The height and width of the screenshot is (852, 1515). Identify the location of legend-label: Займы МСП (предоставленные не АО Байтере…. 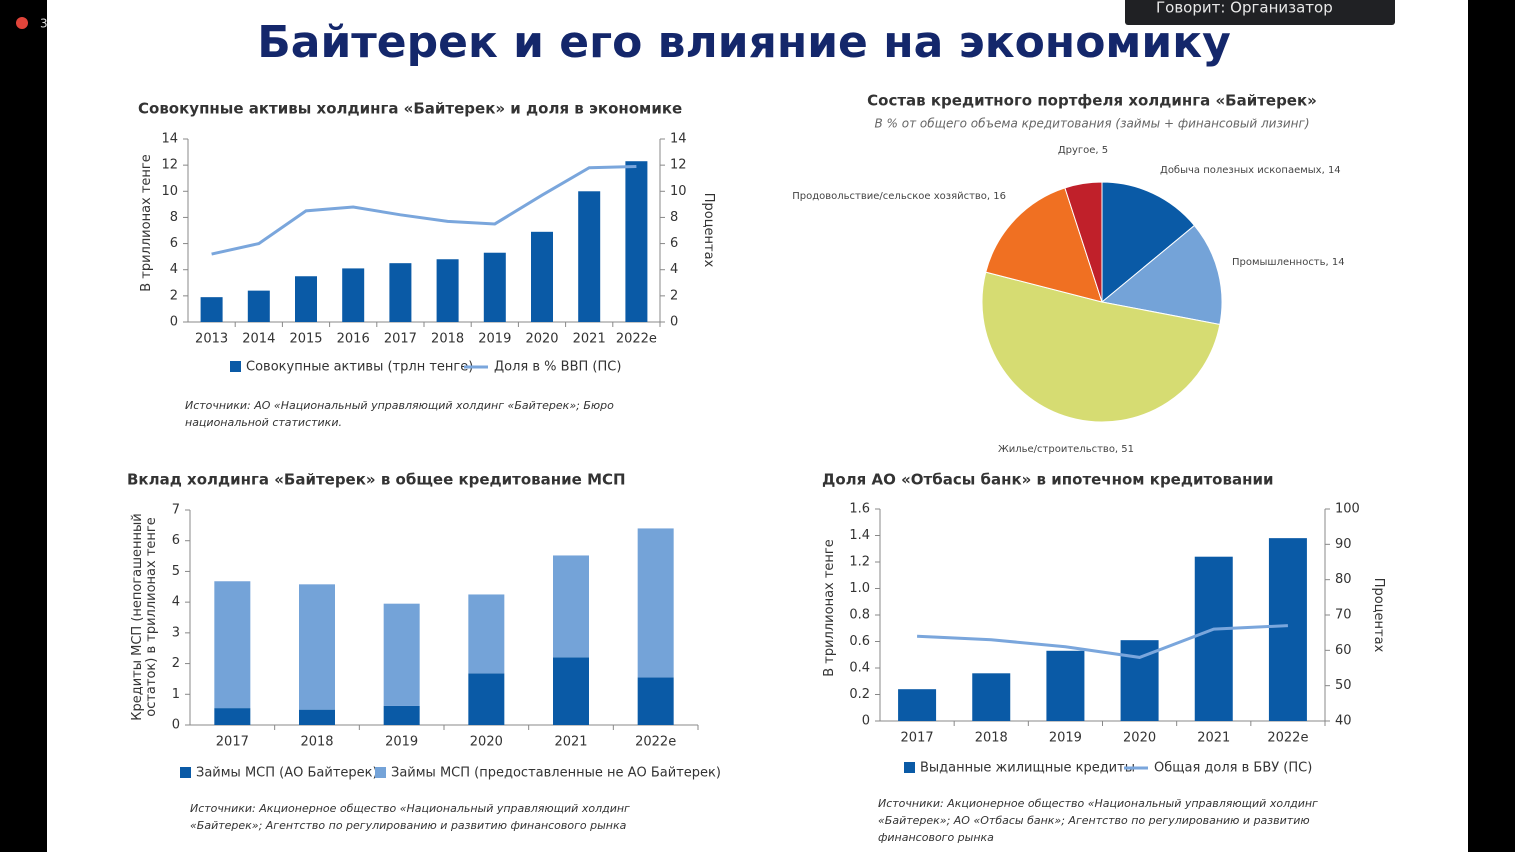
(556, 773).